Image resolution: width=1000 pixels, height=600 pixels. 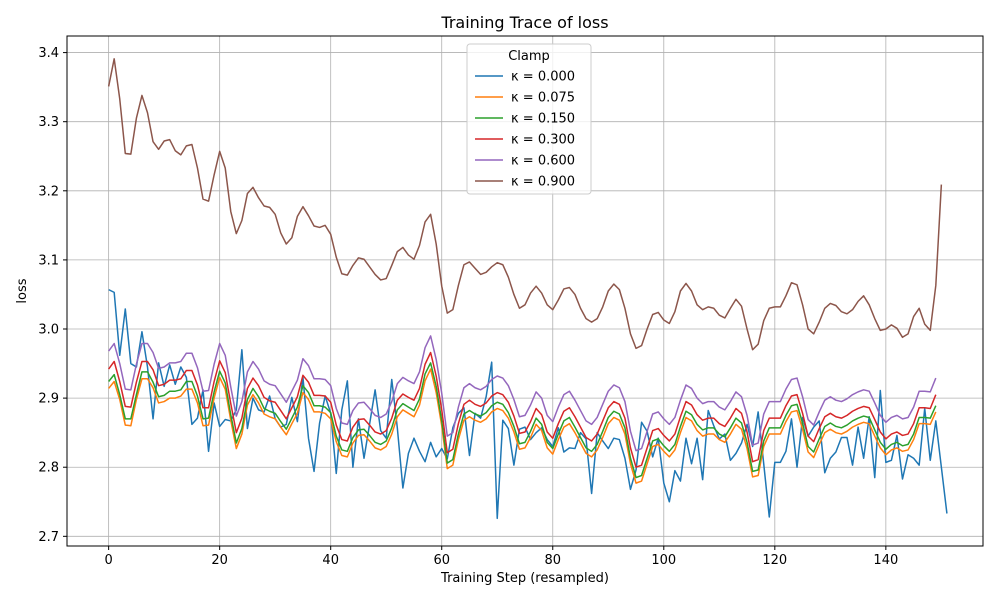 What do you see at coordinates (219, 560) in the screenshot?
I see `x-tick-label: 20` at bounding box center [219, 560].